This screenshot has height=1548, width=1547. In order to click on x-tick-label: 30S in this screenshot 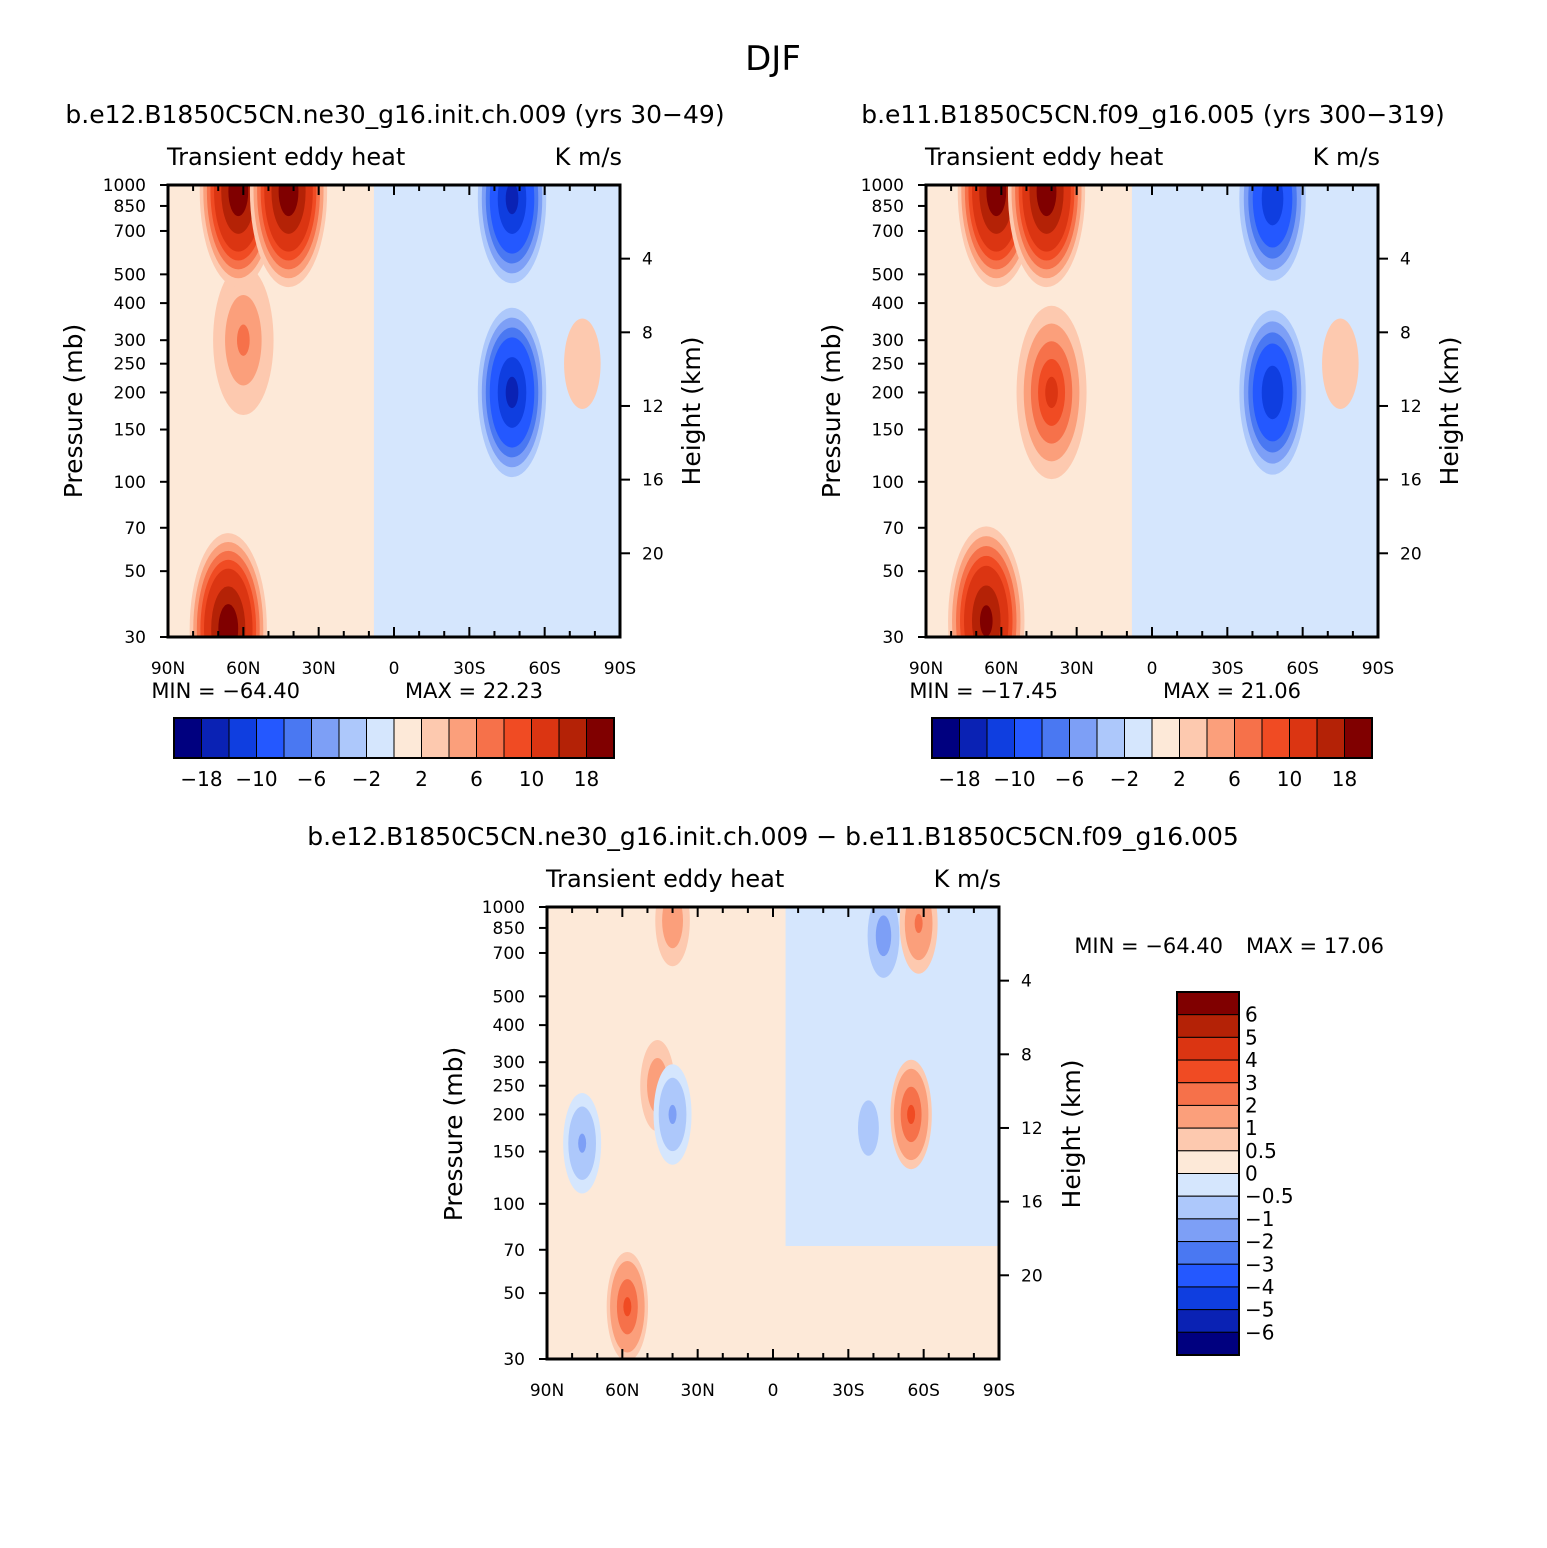, I will do `click(469, 669)`.